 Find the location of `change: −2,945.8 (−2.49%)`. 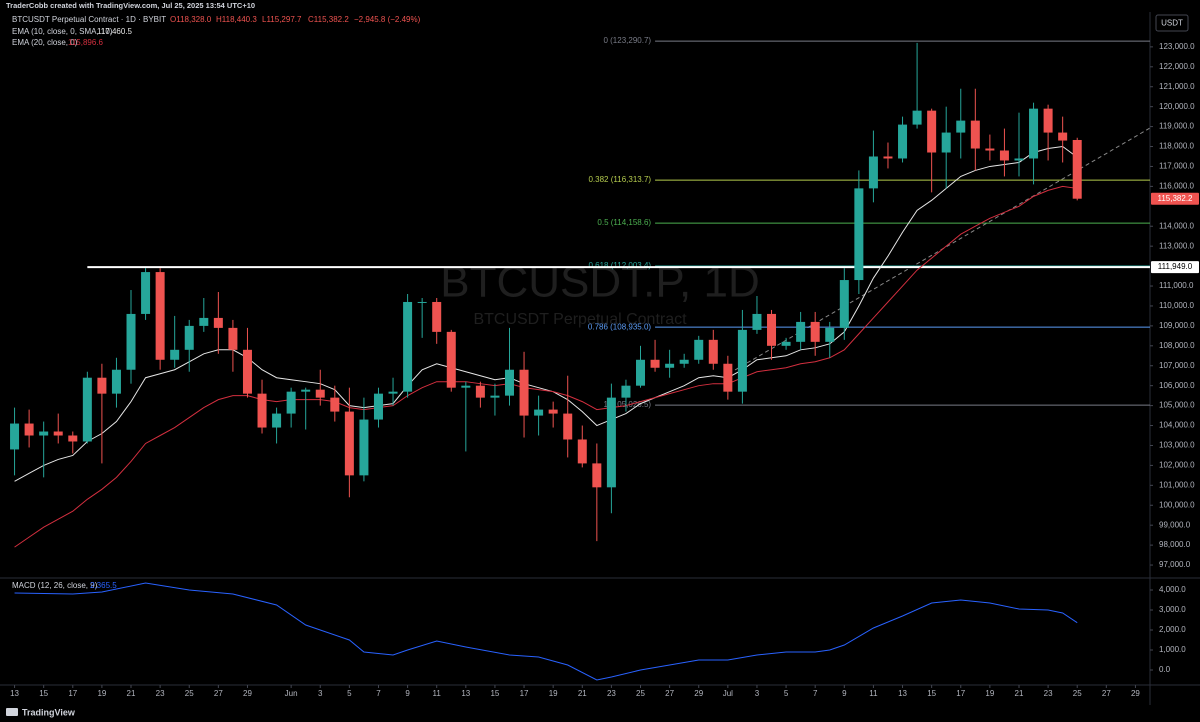

change: −2,945.8 (−2.49%) is located at coordinates (387, 19).